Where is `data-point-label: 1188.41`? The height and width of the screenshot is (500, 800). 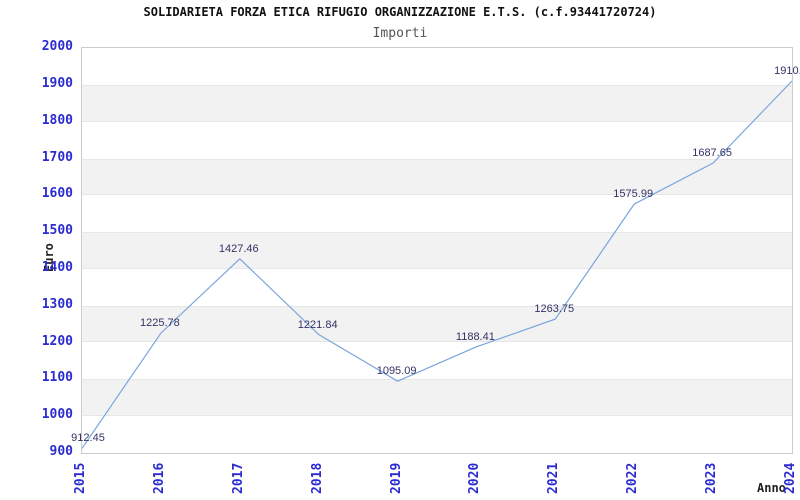 data-point-label: 1188.41 is located at coordinates (475, 336).